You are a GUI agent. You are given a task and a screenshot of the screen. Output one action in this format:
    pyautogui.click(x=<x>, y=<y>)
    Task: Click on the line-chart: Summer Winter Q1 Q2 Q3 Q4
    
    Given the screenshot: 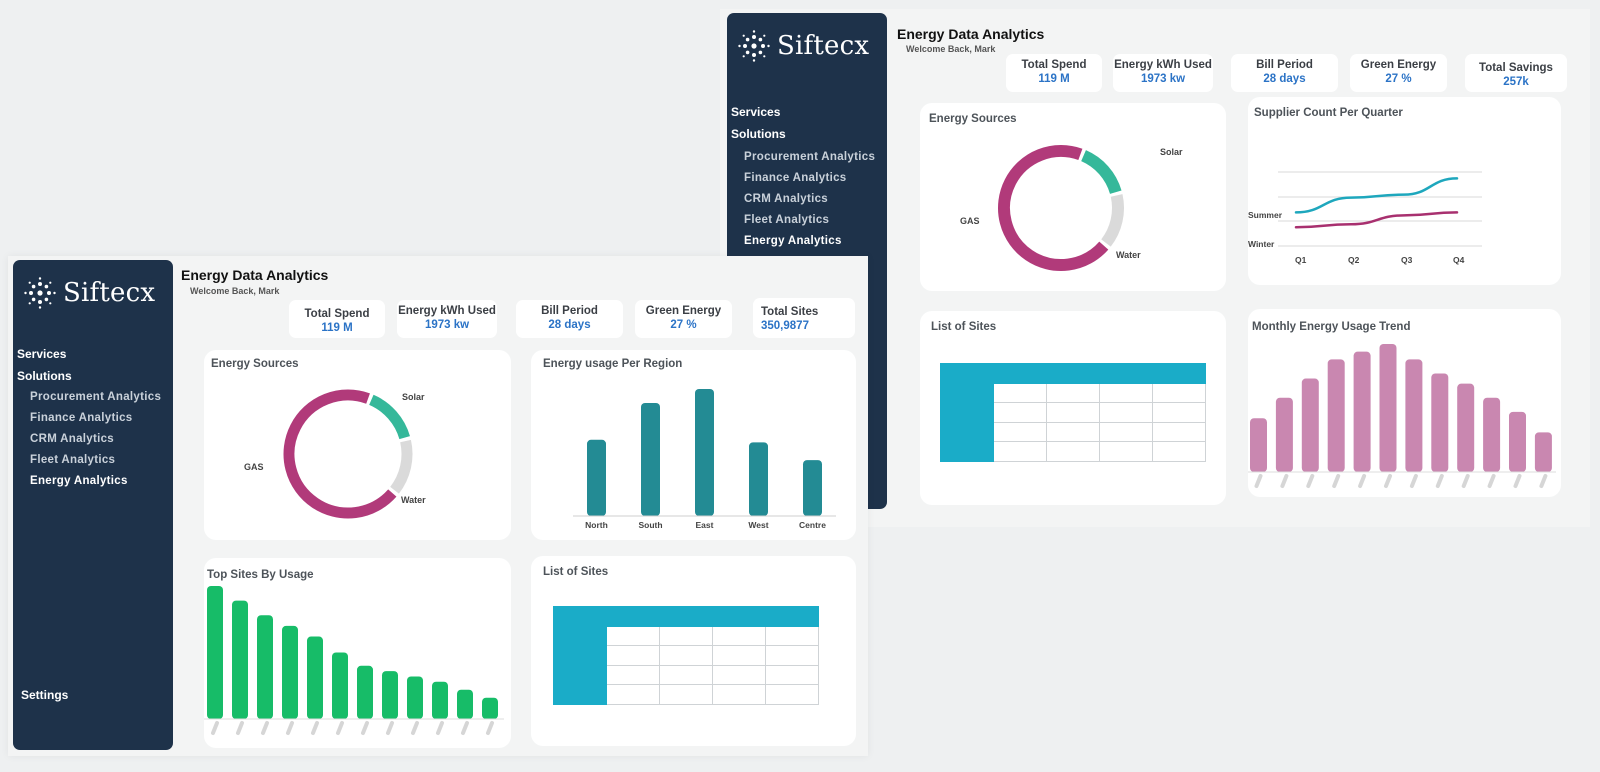 What is the action you would take?
    pyautogui.click(x=1365, y=218)
    